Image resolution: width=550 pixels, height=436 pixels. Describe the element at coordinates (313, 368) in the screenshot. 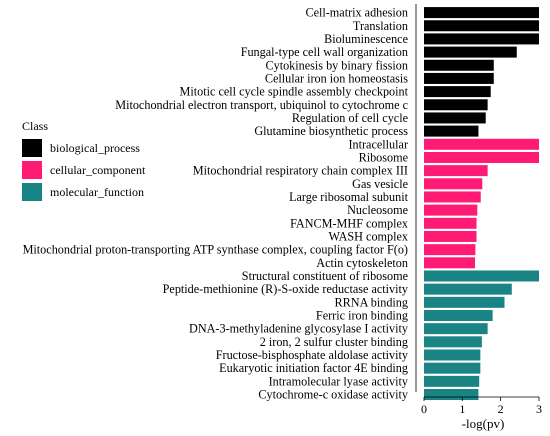

I see `category-label: Eukaryotic initiation factor 4E binding` at that location.